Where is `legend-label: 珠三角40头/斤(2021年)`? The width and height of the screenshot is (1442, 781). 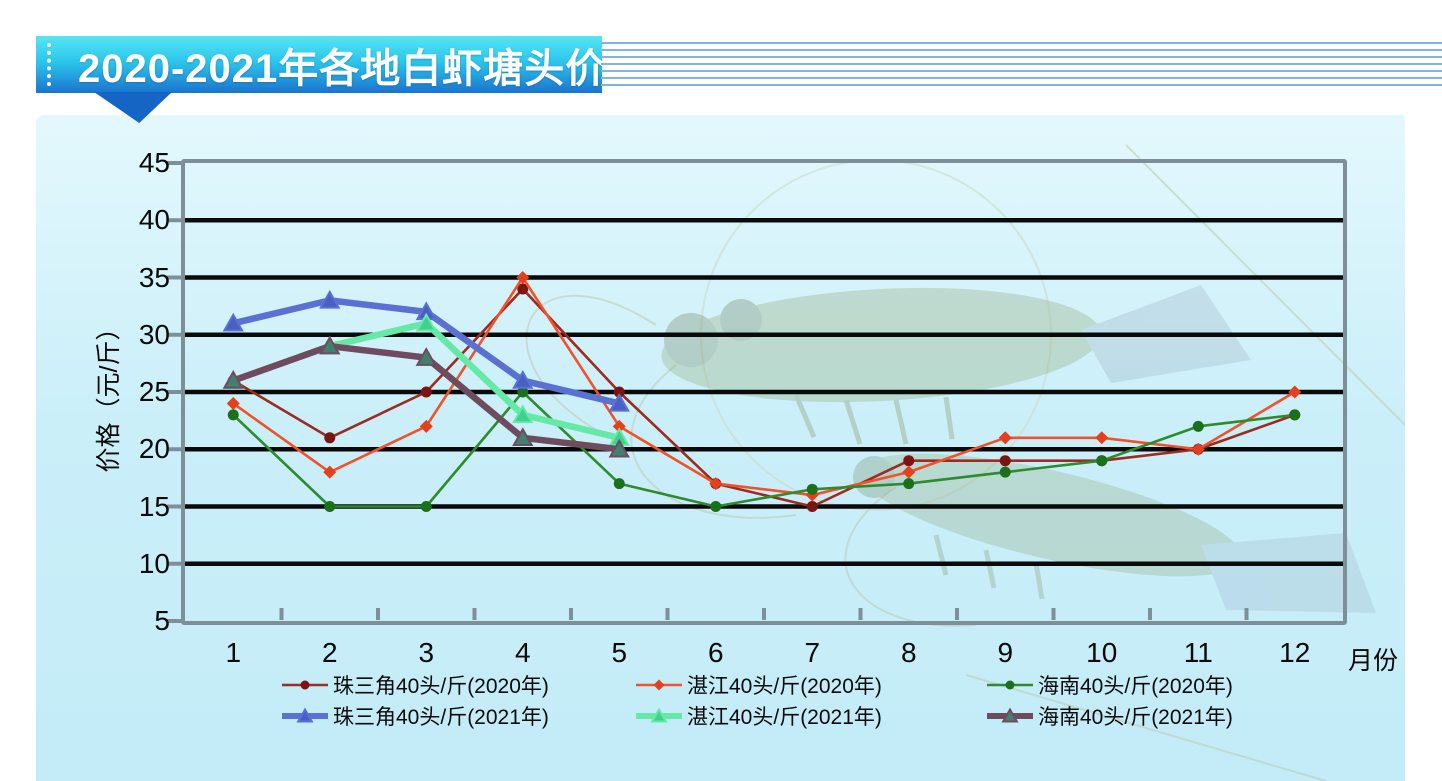
legend-label: 珠三角40头/斤(2021年) is located at coordinates (441, 717).